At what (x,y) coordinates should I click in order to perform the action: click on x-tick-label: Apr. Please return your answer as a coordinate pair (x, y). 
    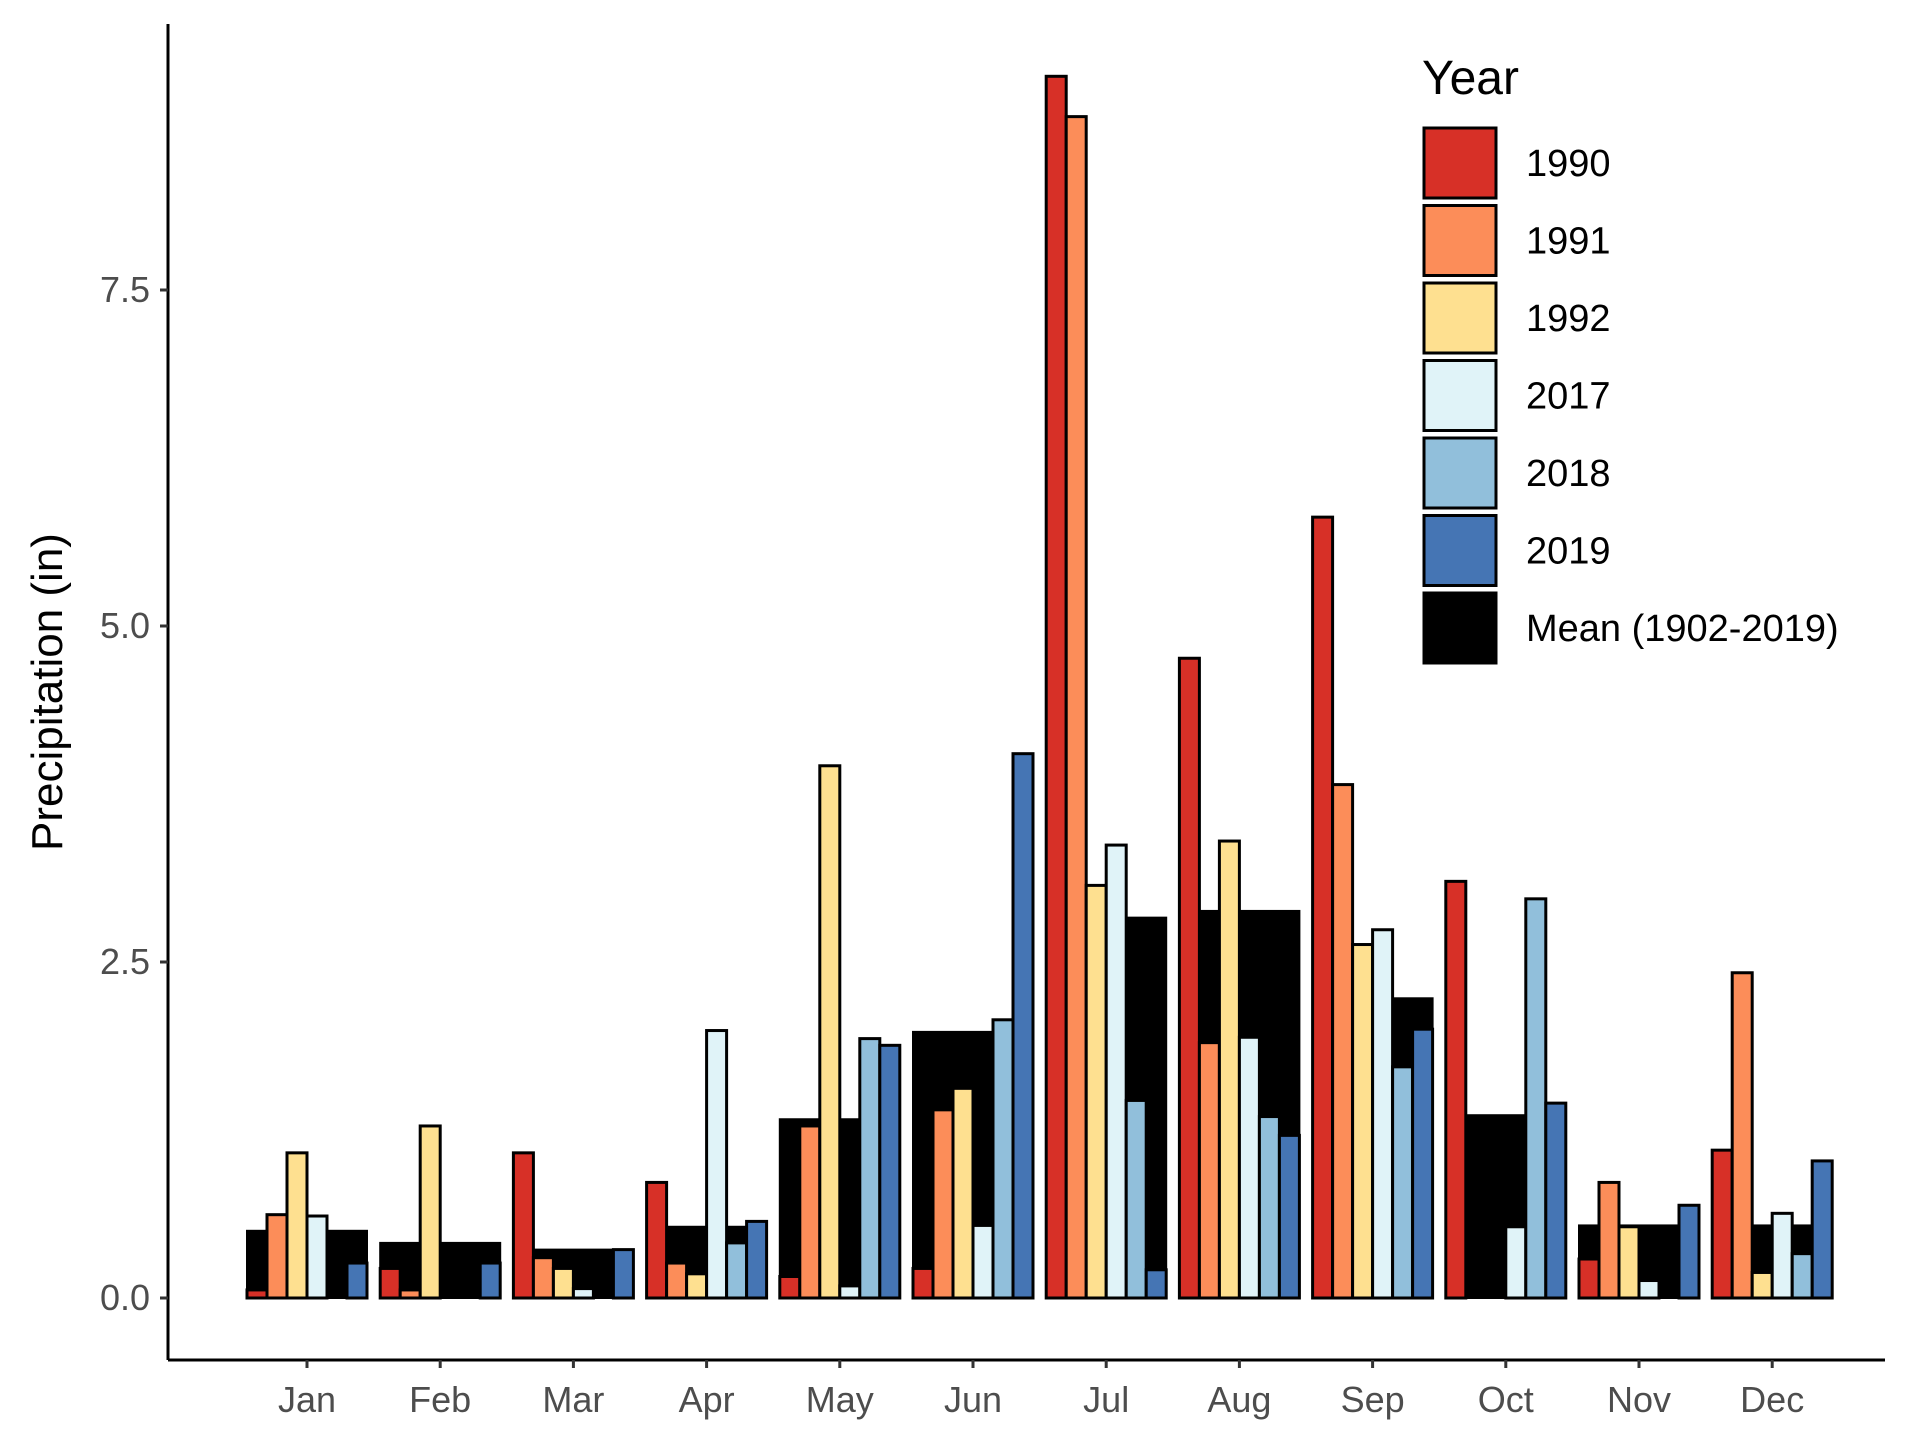
    Looking at the image, I should click on (707, 1399).